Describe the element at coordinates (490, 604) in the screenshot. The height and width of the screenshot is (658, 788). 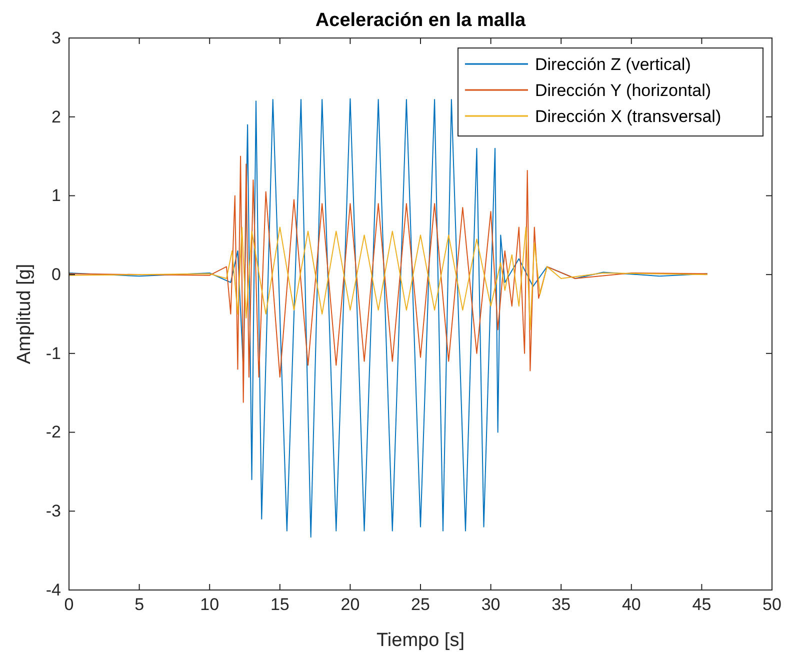
I see `x-tick-label: 30` at that location.